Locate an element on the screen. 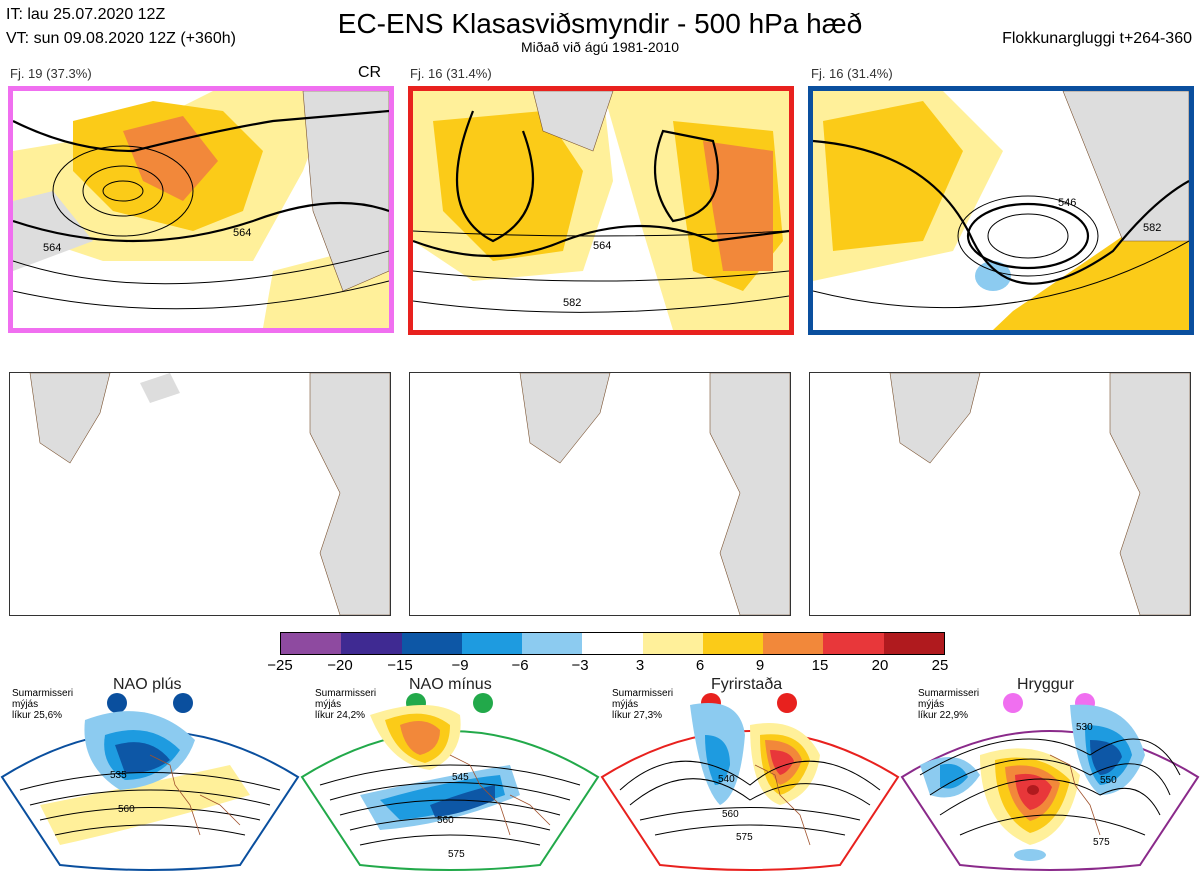  colorbar-tick: 9 is located at coordinates (760, 665).